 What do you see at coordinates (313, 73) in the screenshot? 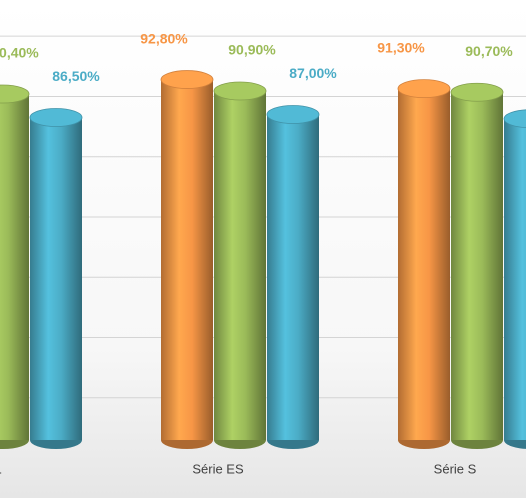
I see `value-label: 87,00%` at bounding box center [313, 73].